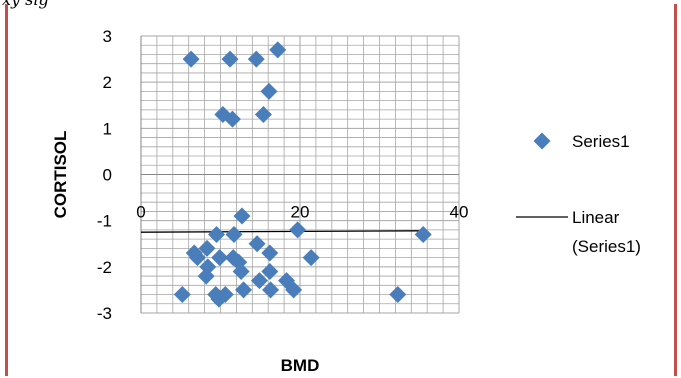 The width and height of the screenshot is (681, 378). Describe the element at coordinates (25, 4) in the screenshot. I see `cropped-header-text: xy sig` at that location.